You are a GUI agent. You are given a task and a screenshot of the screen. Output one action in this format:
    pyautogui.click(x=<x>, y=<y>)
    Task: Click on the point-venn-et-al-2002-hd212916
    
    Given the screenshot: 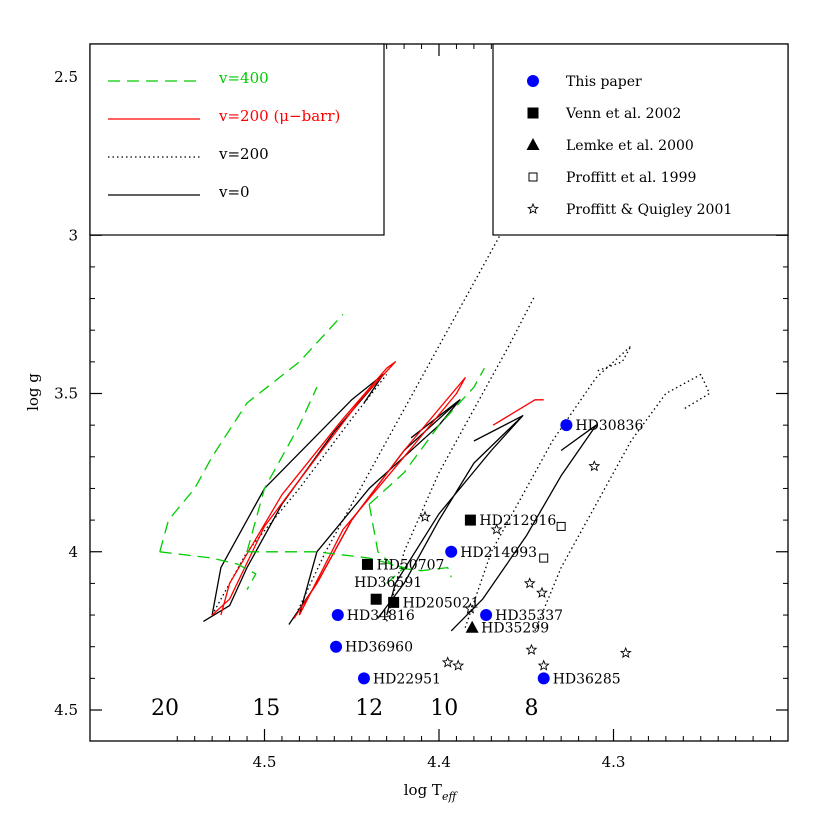 What is the action you would take?
    pyautogui.click(x=470, y=520)
    